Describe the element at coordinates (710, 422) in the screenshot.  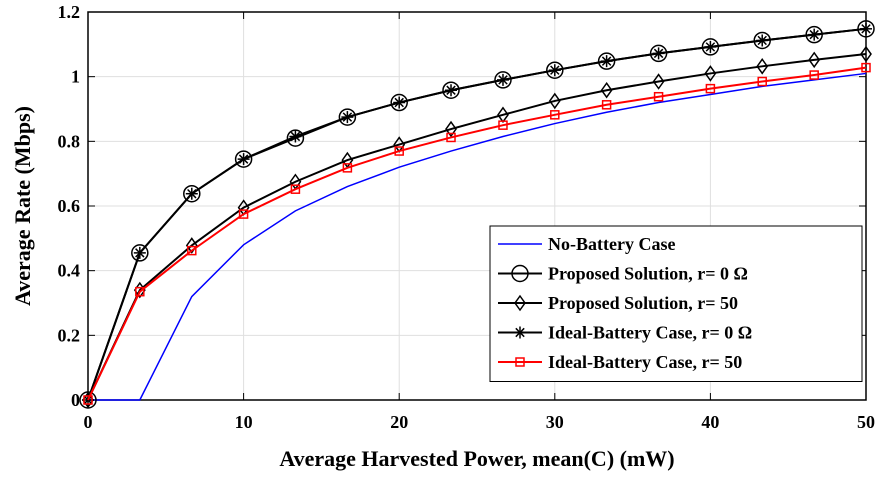
I see `x-tick-label: 40` at that location.